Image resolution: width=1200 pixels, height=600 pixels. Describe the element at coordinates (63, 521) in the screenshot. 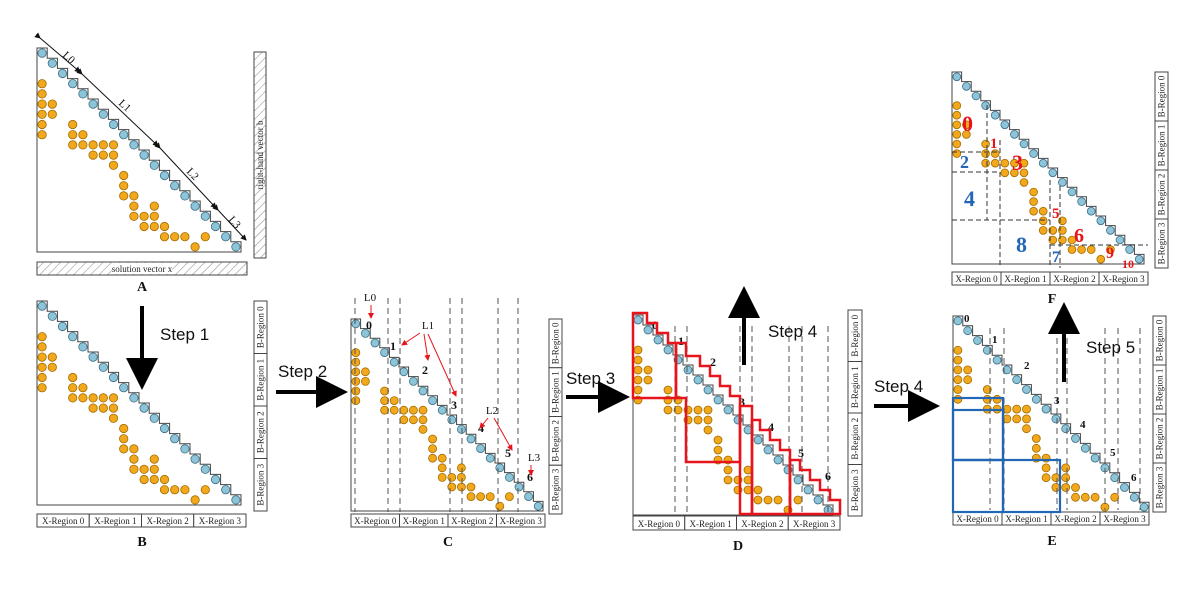

I see `x-region-label: X-Region 0` at that location.